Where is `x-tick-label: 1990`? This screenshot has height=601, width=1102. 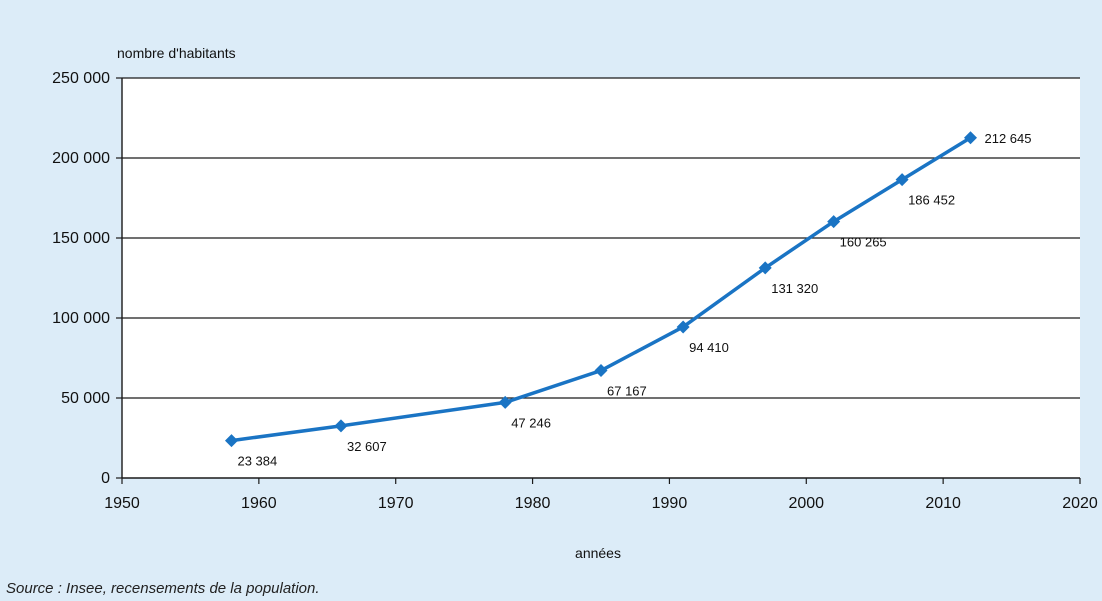 x-tick-label: 1990 is located at coordinates (670, 503).